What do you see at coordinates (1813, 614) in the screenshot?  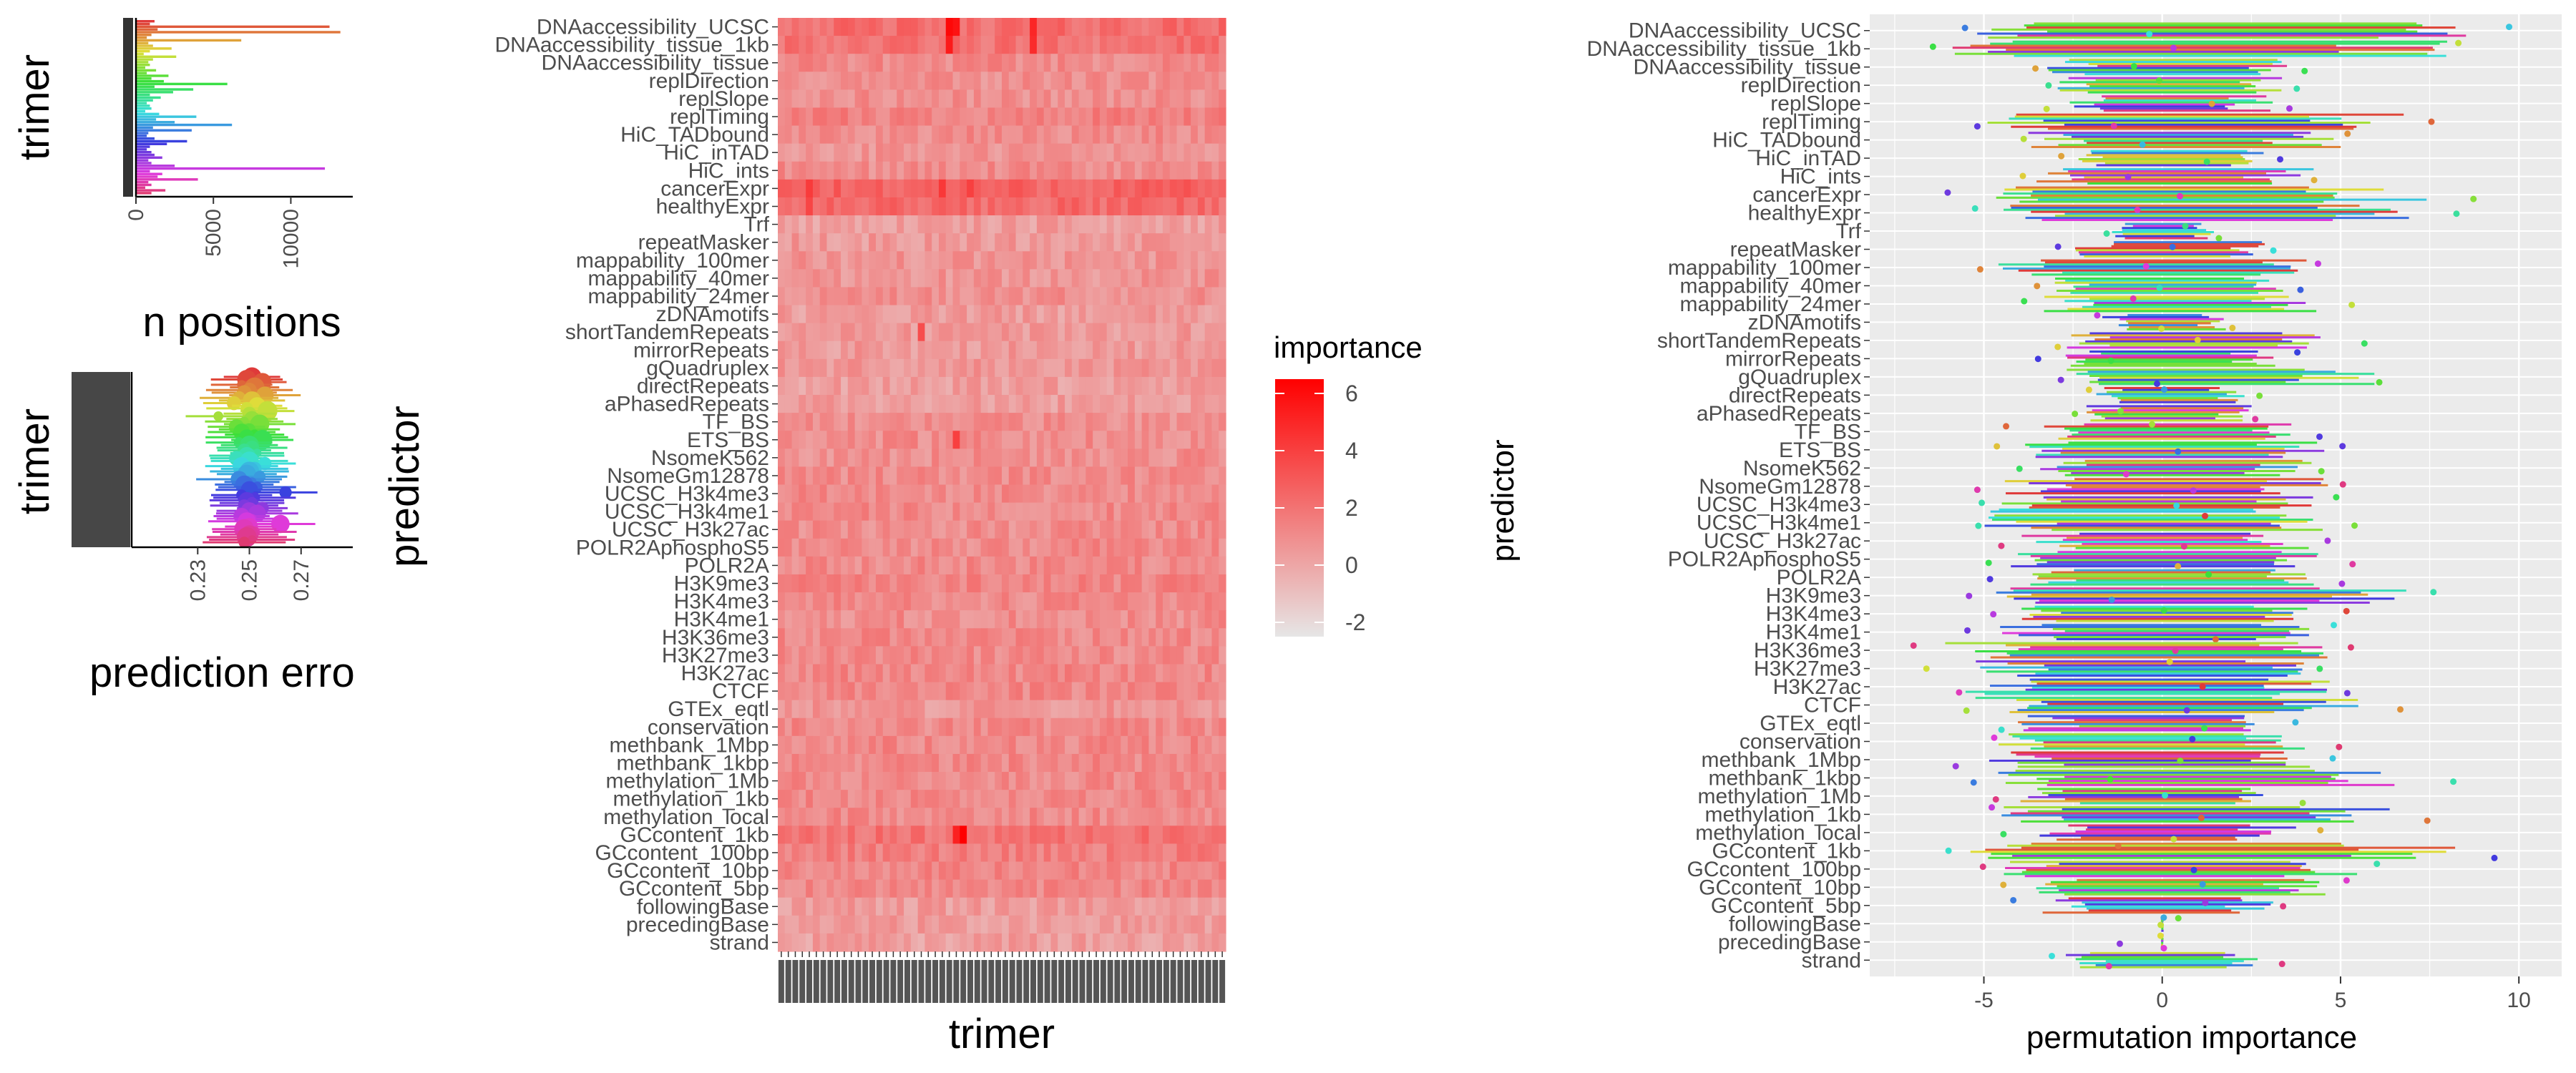 I see `permutation-y-tick-label: H3K4me3` at bounding box center [1813, 614].